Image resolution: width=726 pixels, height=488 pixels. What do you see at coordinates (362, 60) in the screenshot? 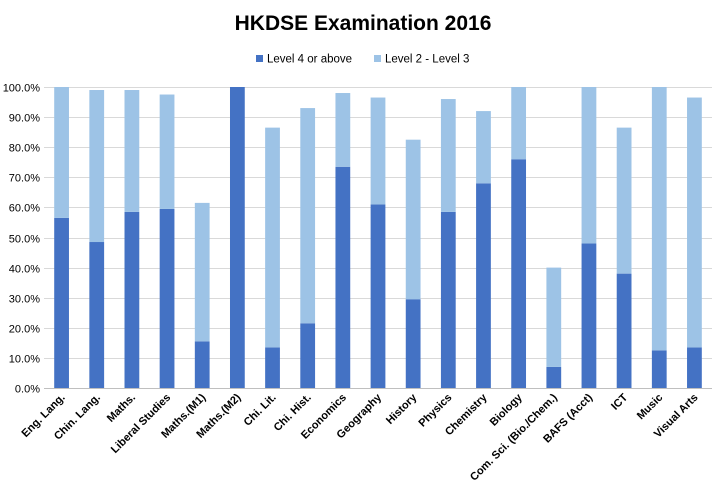
I see `legend: Level 4 or above Level 2 - Level 3` at bounding box center [362, 60].